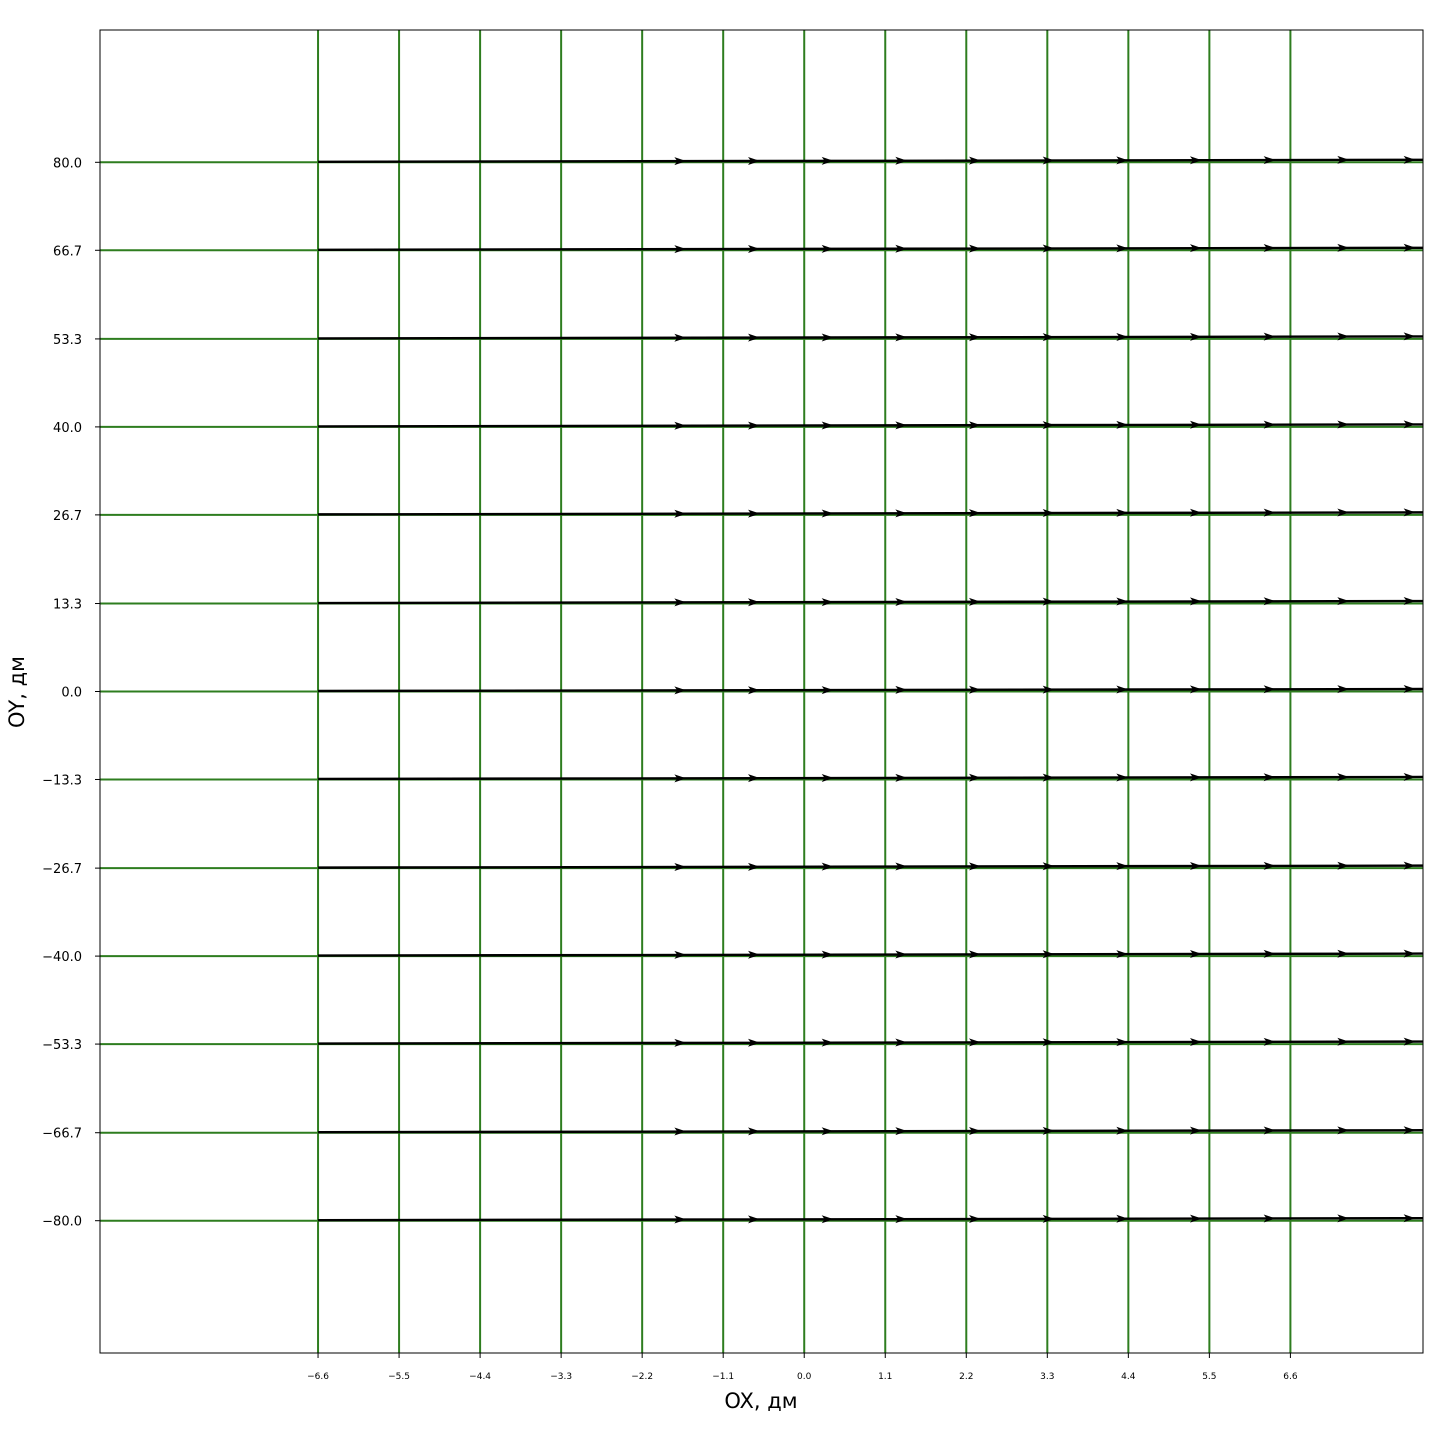 Image resolution: width=1454 pixels, height=1438 pixels. Describe the element at coordinates (67, 428) in the screenshot. I see `y-tick-label-3: 40.0` at that location.